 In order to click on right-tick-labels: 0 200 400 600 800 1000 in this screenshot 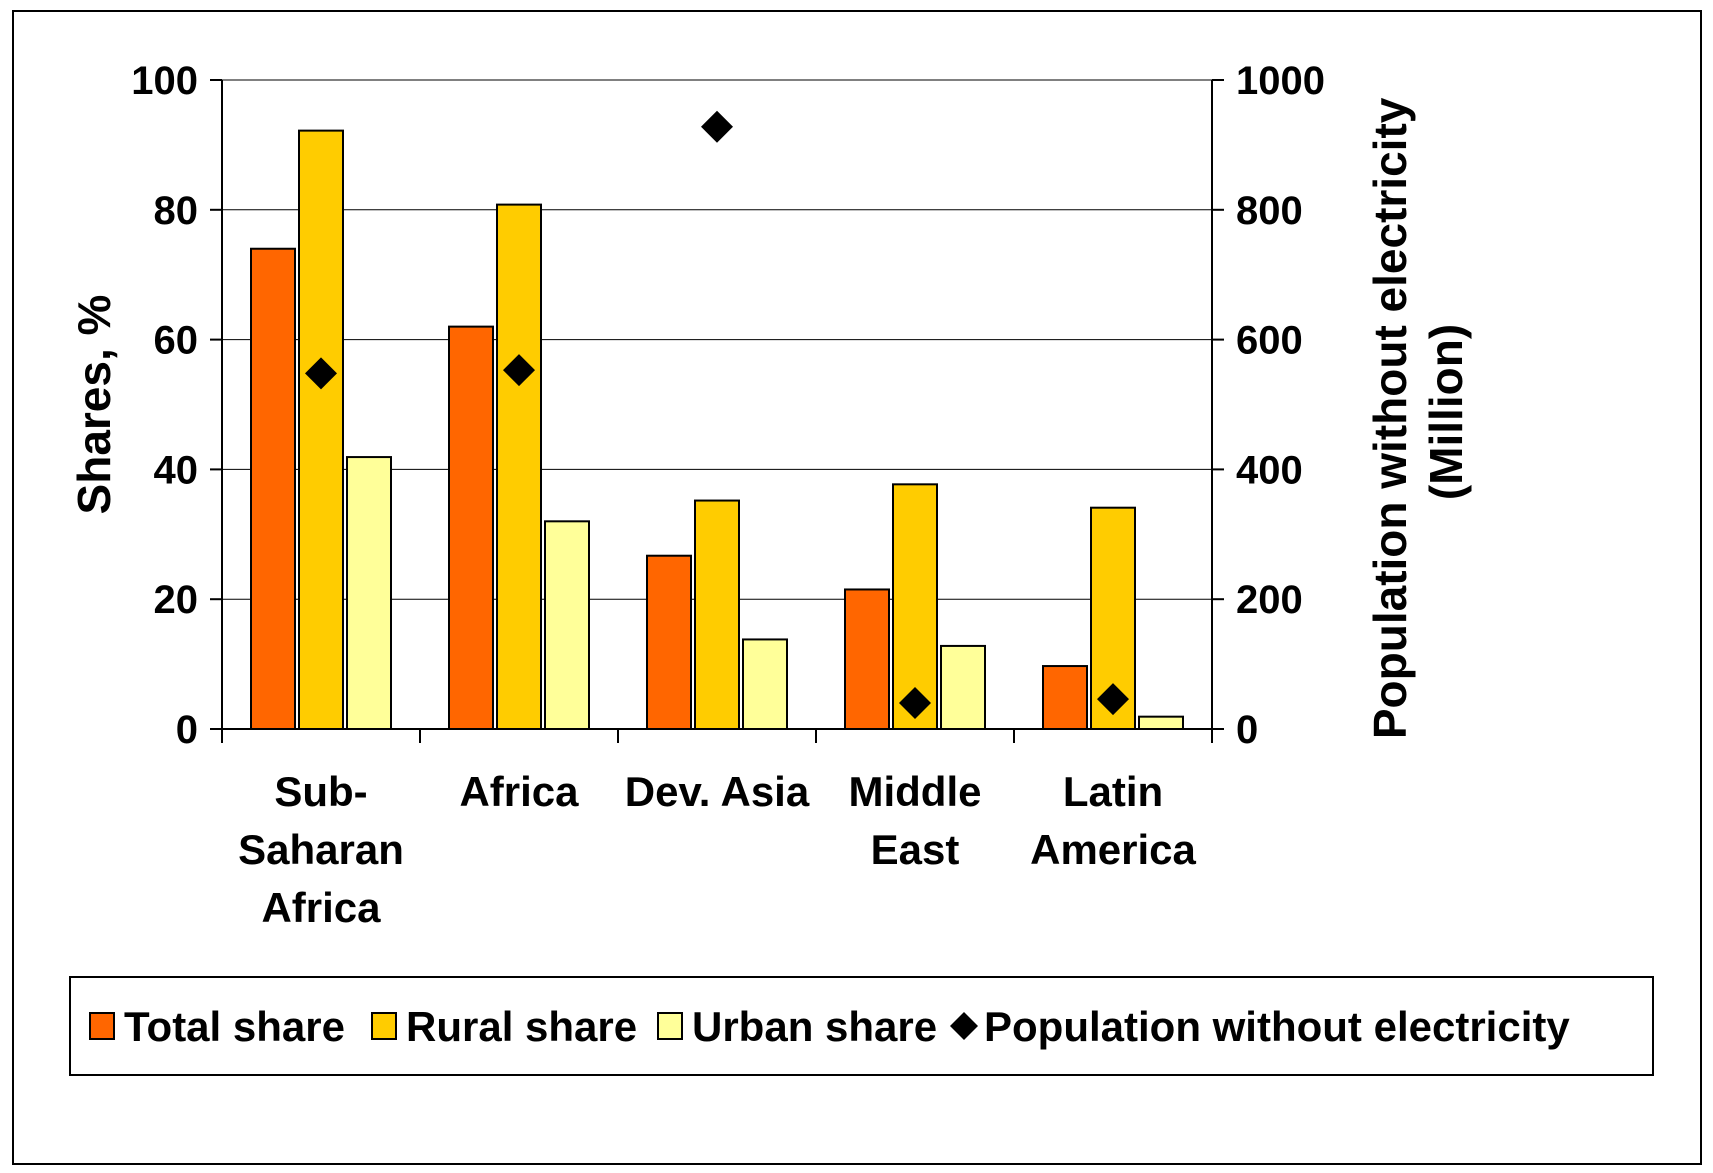, I will do `click(1280, 405)`.